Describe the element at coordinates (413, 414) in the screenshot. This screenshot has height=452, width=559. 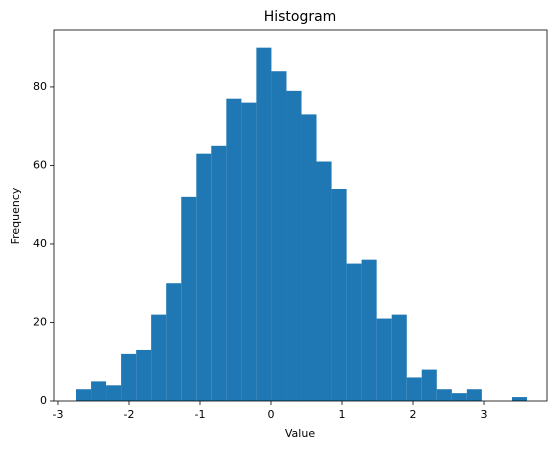
I see `x-tick-label: 2` at that location.